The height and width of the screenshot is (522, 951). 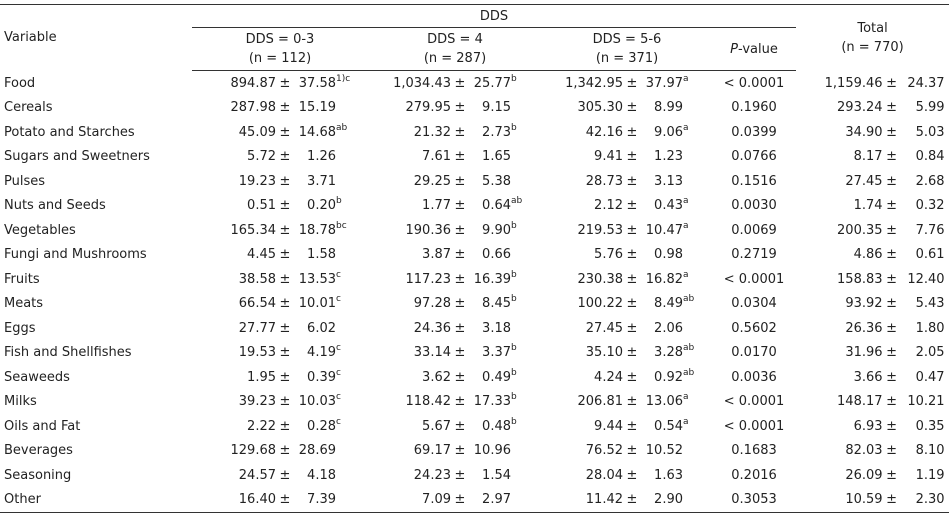 What do you see at coordinates (754, 132) in the screenshot?
I see `p-value: 0.0399` at bounding box center [754, 132].